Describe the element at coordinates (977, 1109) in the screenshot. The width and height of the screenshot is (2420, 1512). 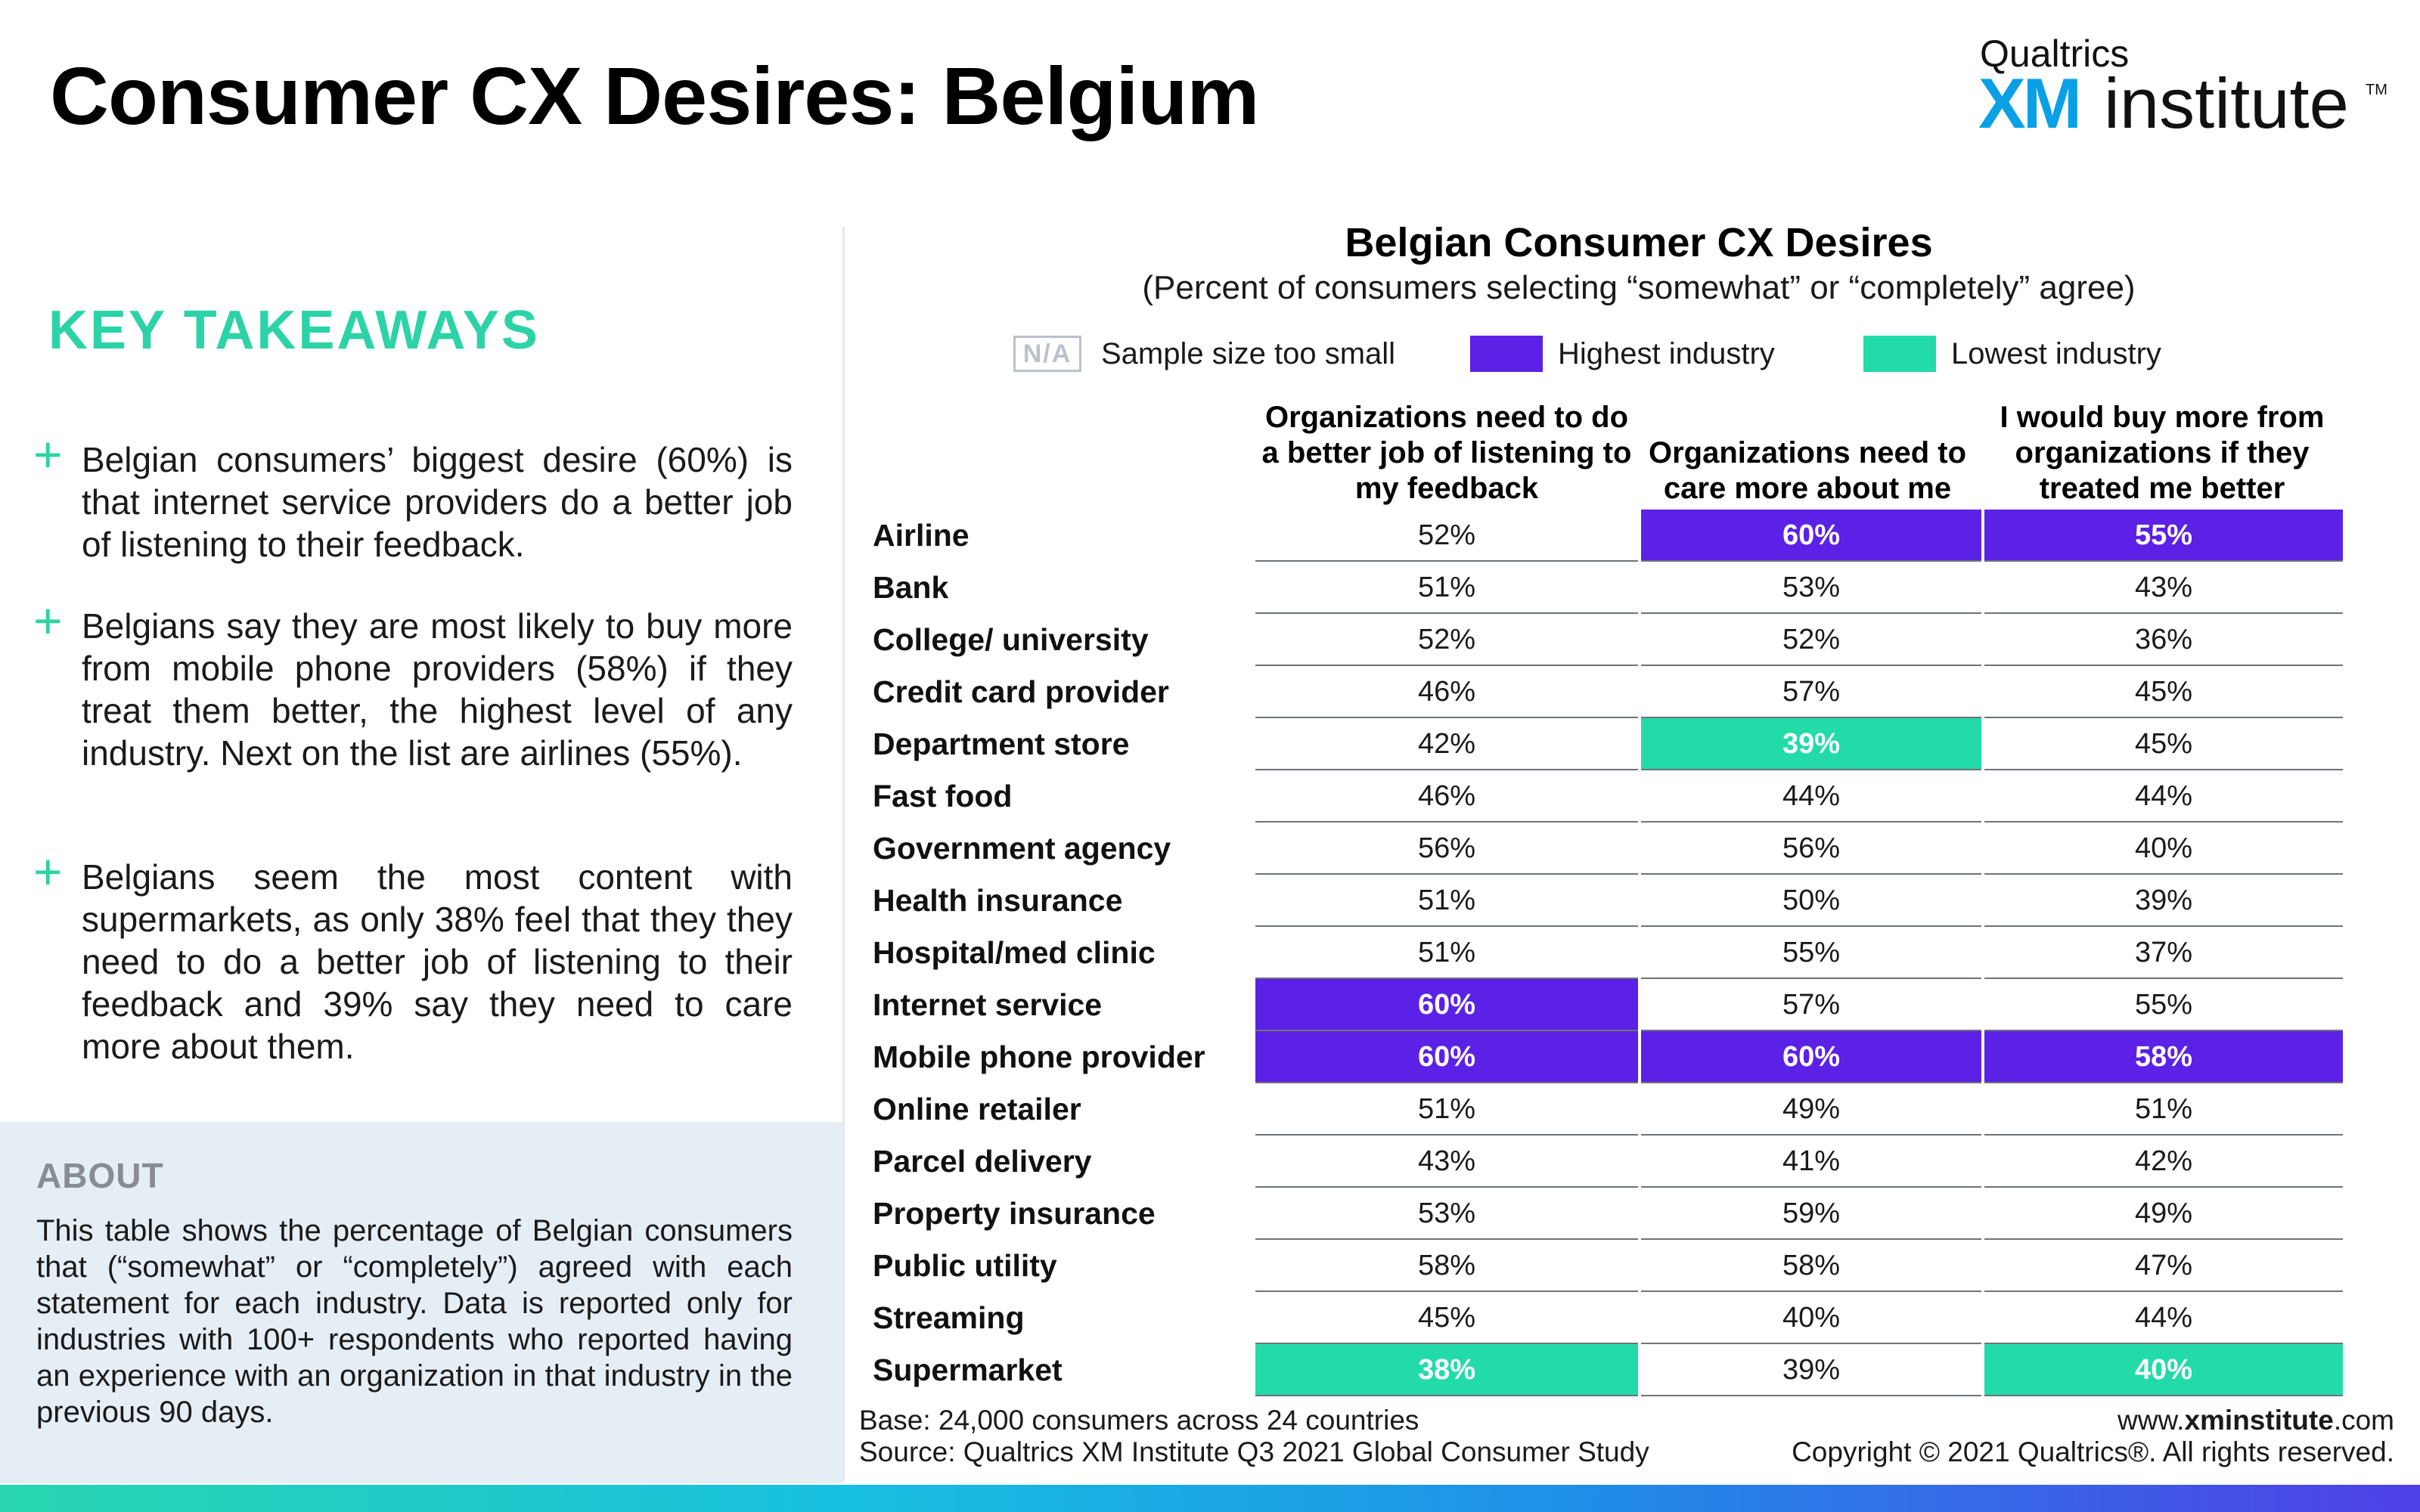
I see `row-label: Online retailer` at that location.